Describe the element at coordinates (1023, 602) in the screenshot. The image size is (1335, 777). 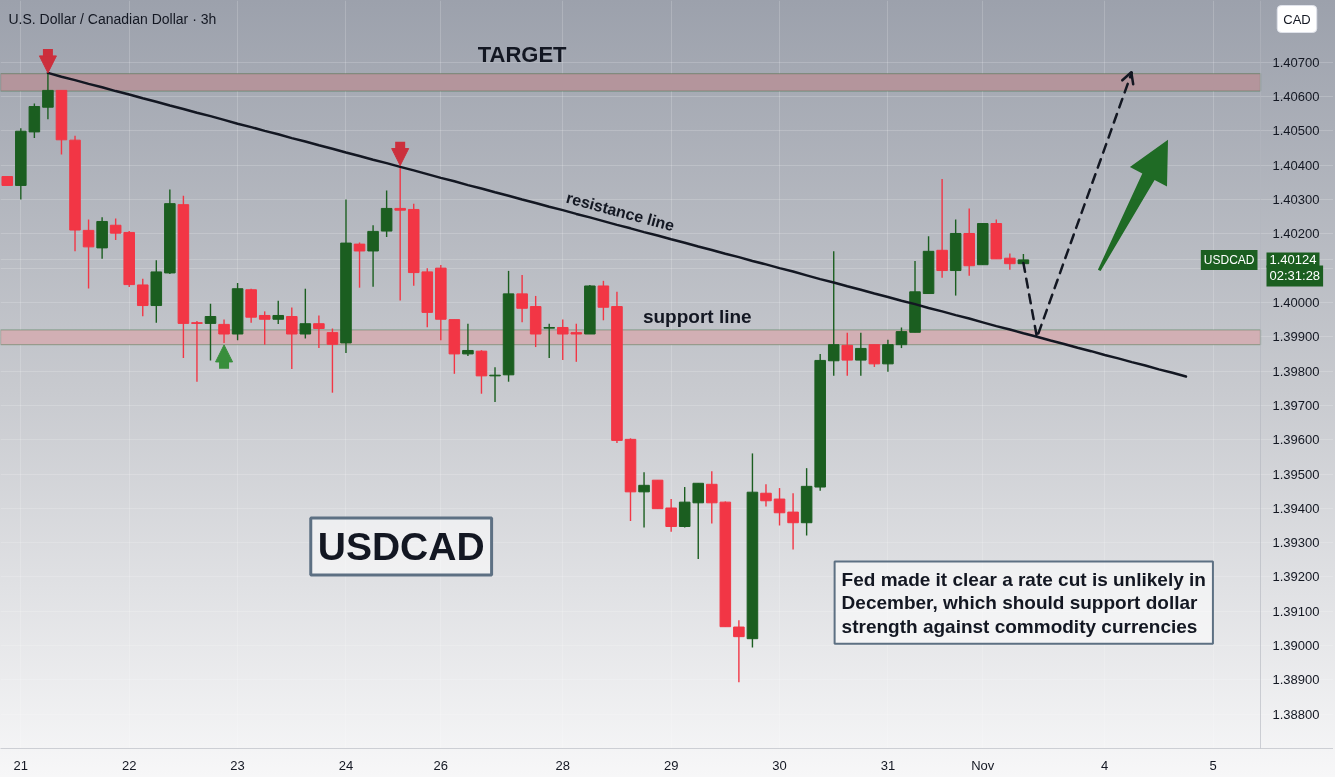
I see `annotation: Fed made it clear a rate cut is unlikely in December, which should support dollar strength against commodity currencies` at that location.